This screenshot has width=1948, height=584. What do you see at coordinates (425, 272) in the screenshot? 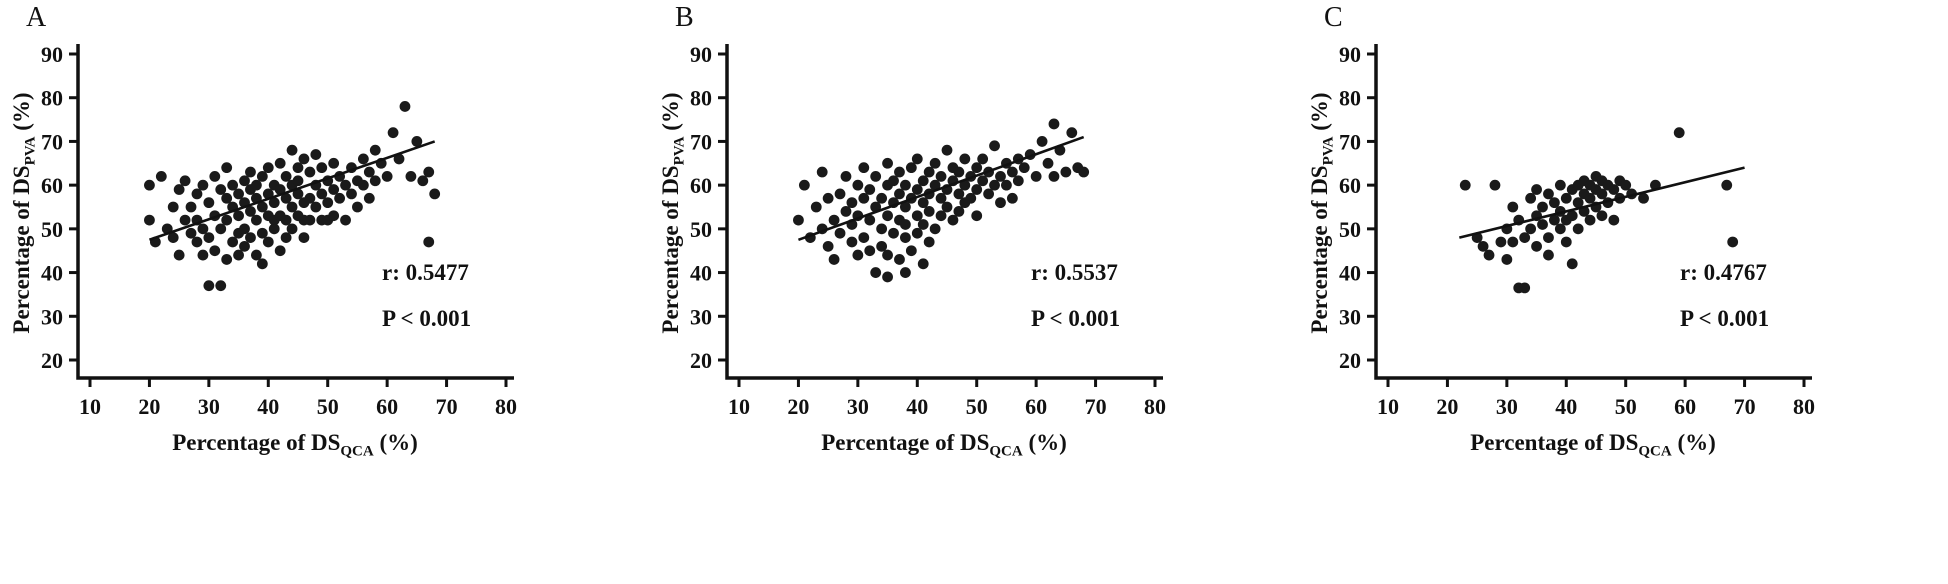
I see `correlation-r-value: r: 0.5477` at bounding box center [425, 272].